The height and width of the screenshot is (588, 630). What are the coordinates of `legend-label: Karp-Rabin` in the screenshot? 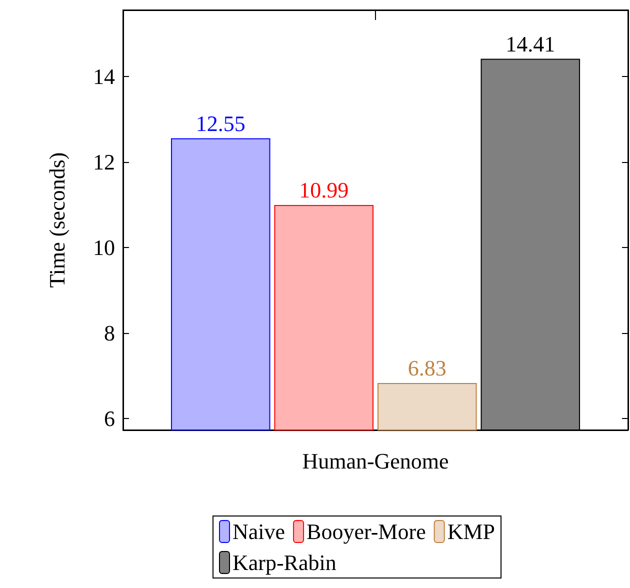 It's located at (284, 562).